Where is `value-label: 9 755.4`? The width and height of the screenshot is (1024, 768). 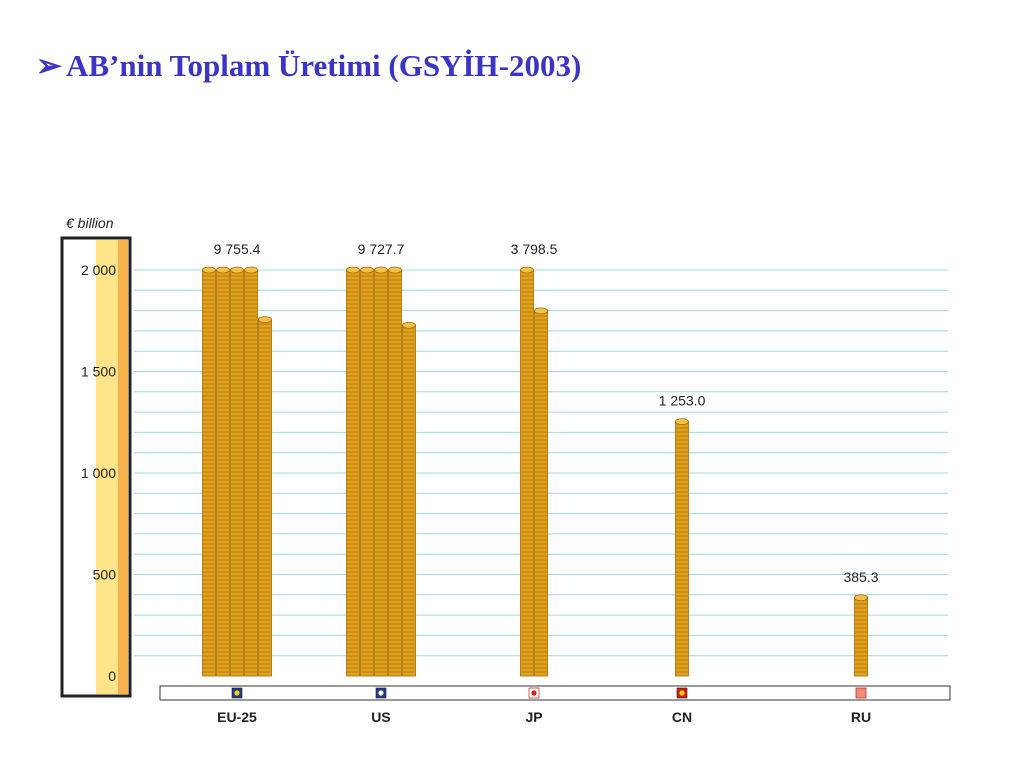 value-label: 9 755.4 is located at coordinates (237, 249).